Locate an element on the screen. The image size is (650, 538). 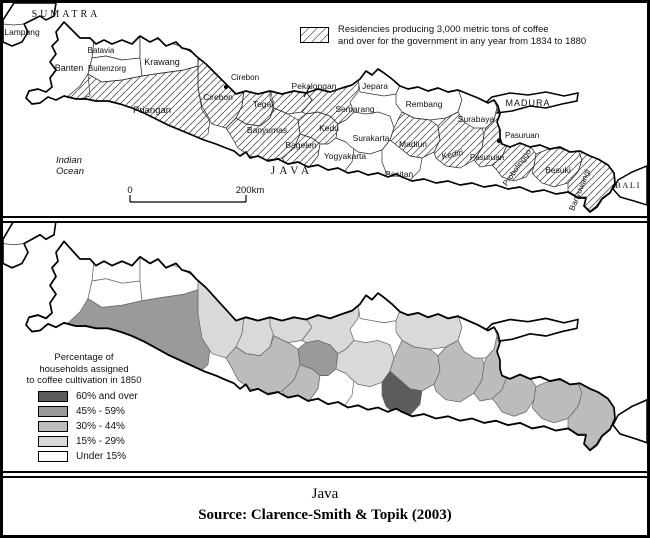
legend-title-line2: households assigned is located at coordinates (84, 369).